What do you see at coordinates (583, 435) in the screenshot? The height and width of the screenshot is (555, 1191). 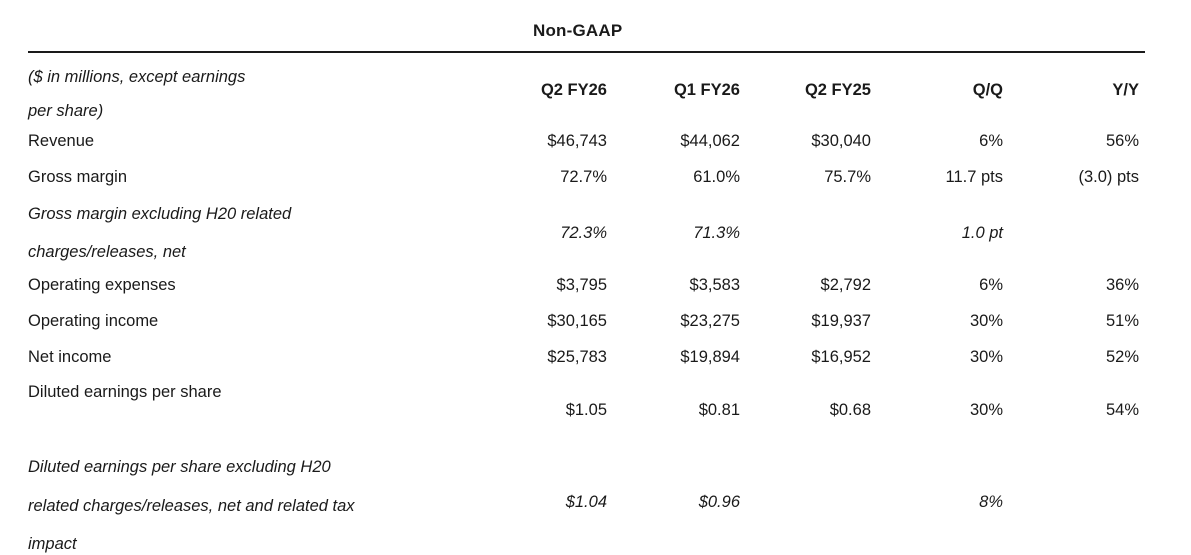 I see `row-gap` at bounding box center [583, 435].